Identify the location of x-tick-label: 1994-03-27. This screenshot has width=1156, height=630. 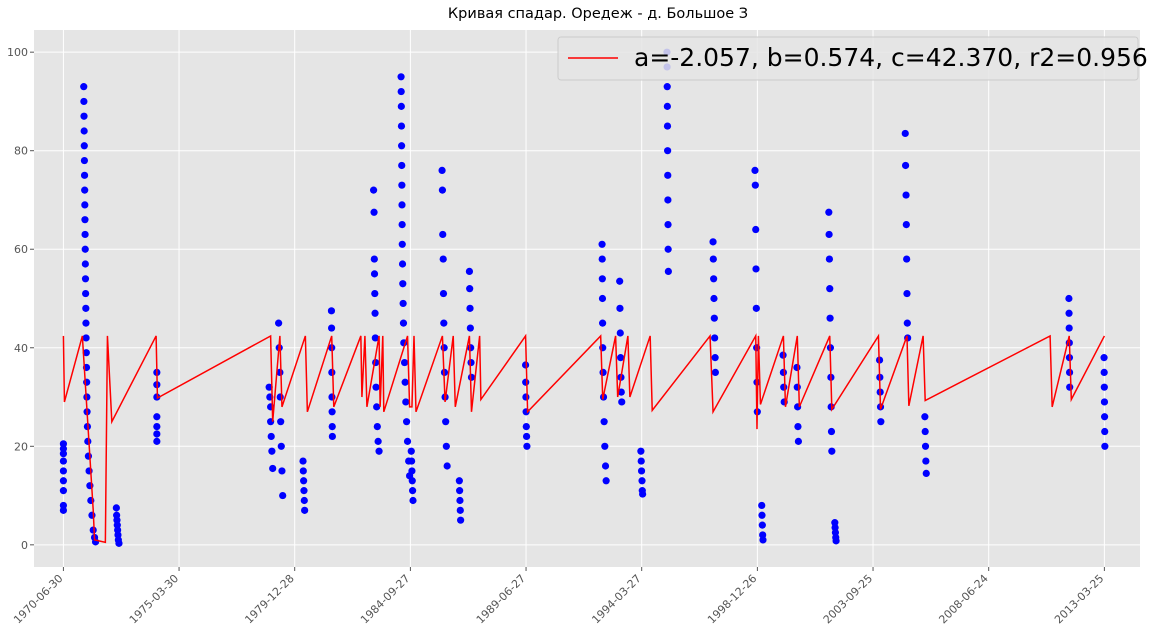
(616, 599).